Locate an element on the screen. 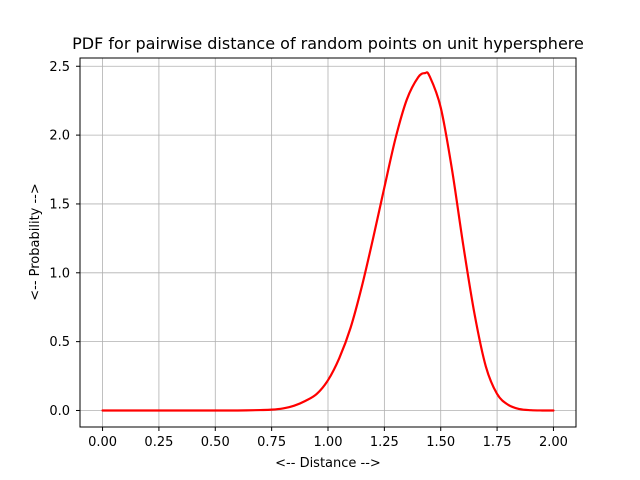 This screenshot has height=480, width=640. y-tick-label: 1.0 is located at coordinates (59, 273).